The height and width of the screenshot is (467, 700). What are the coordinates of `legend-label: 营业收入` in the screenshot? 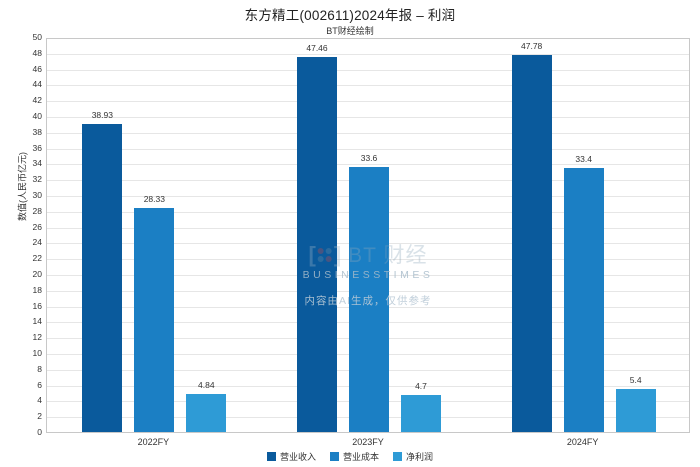 It's located at (297, 457).